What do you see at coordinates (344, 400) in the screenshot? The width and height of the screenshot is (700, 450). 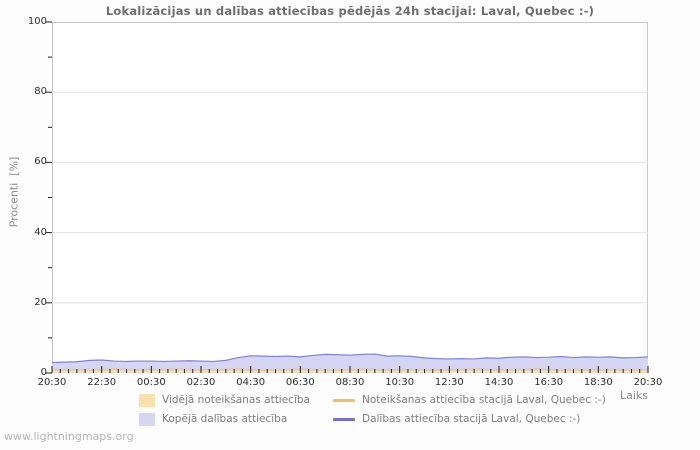 I see `legend-swatch-station-detection` at bounding box center [344, 400].